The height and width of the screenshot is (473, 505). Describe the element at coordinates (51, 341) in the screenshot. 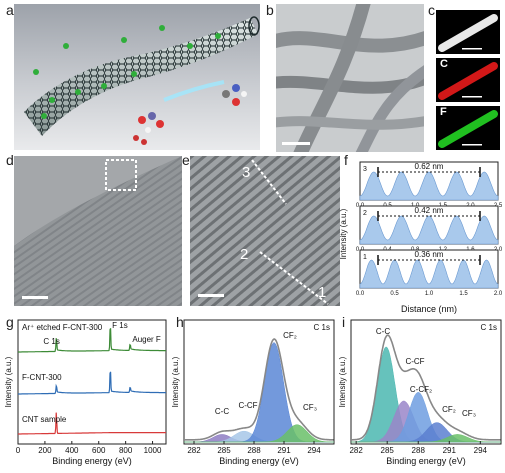

I see `survey-peak-label: C 1s` at that location.